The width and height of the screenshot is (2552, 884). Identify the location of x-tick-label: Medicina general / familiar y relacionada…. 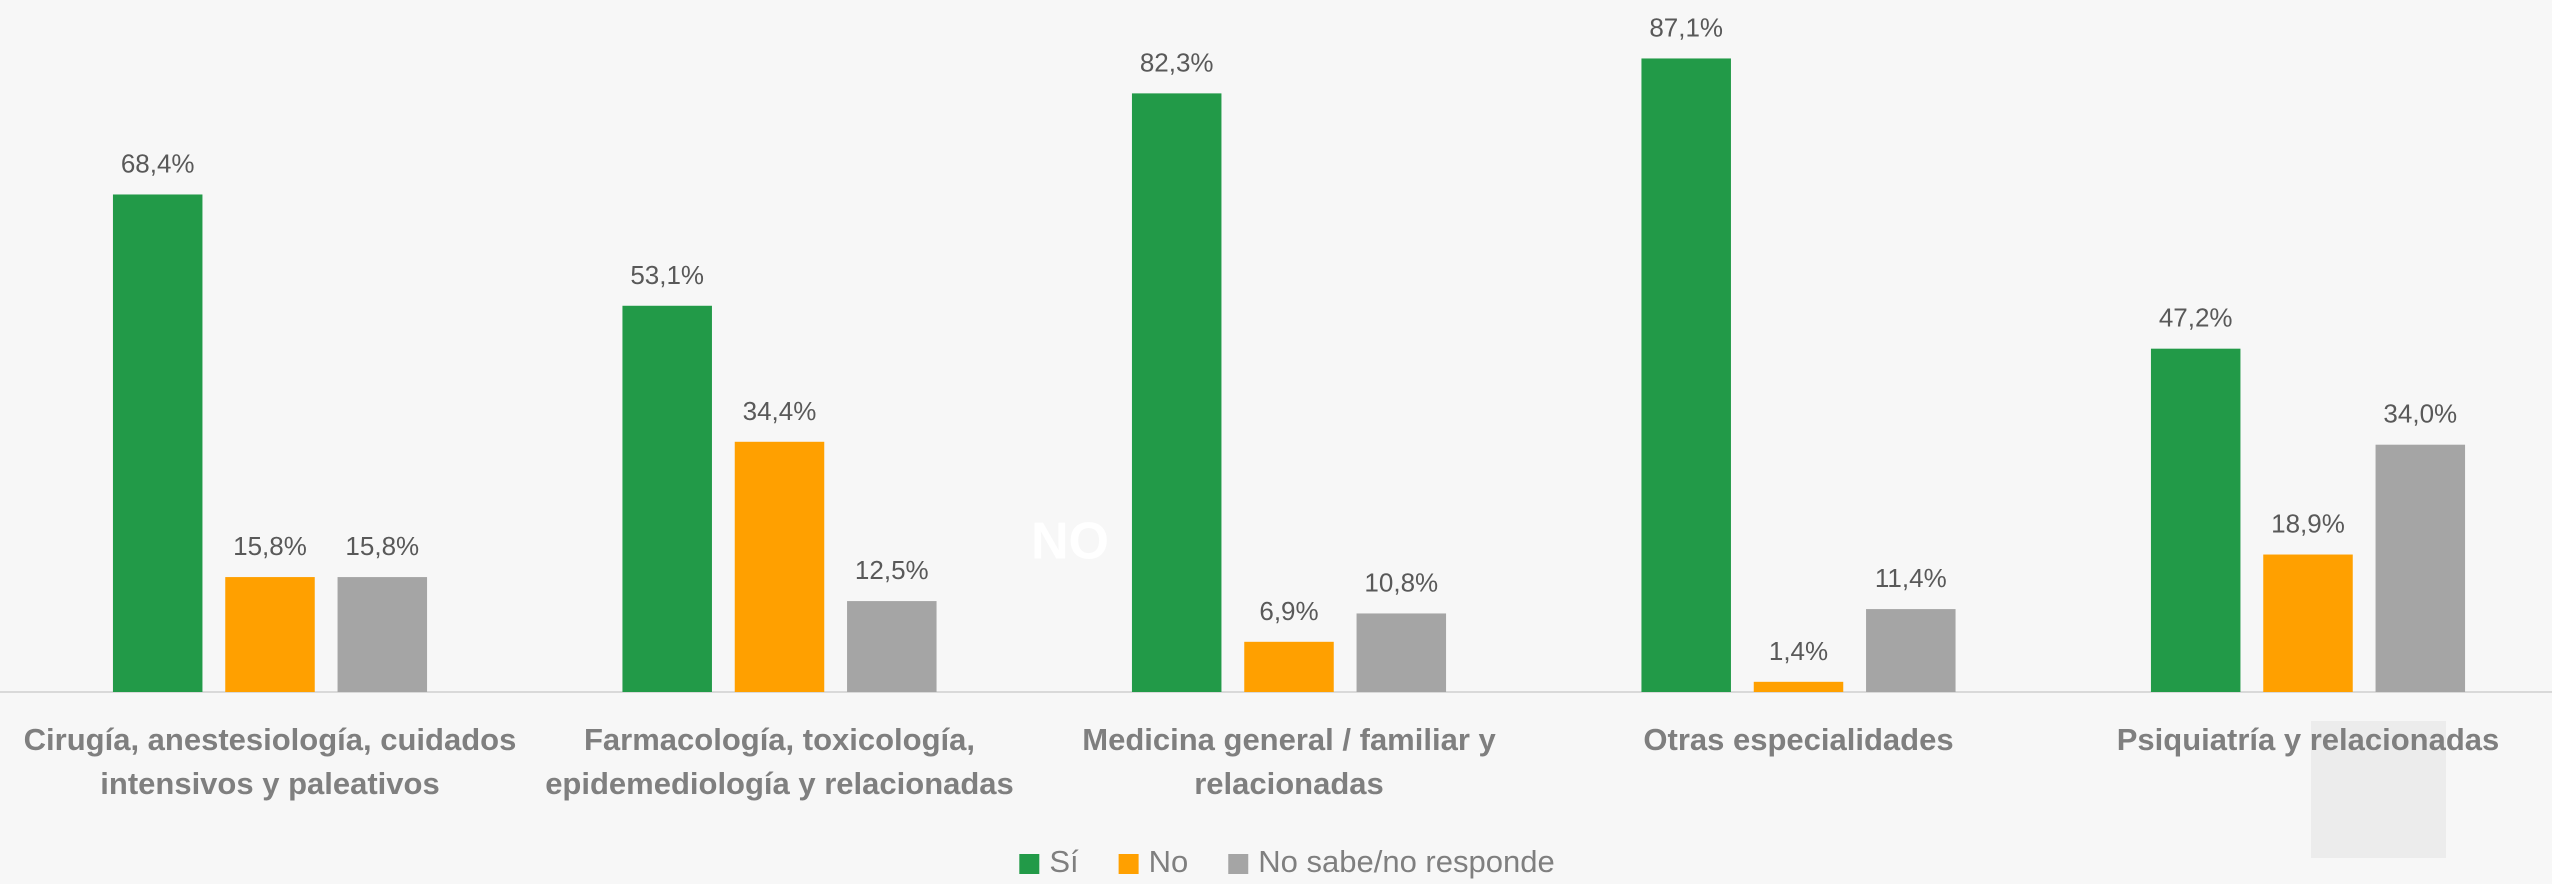
(1289, 761).